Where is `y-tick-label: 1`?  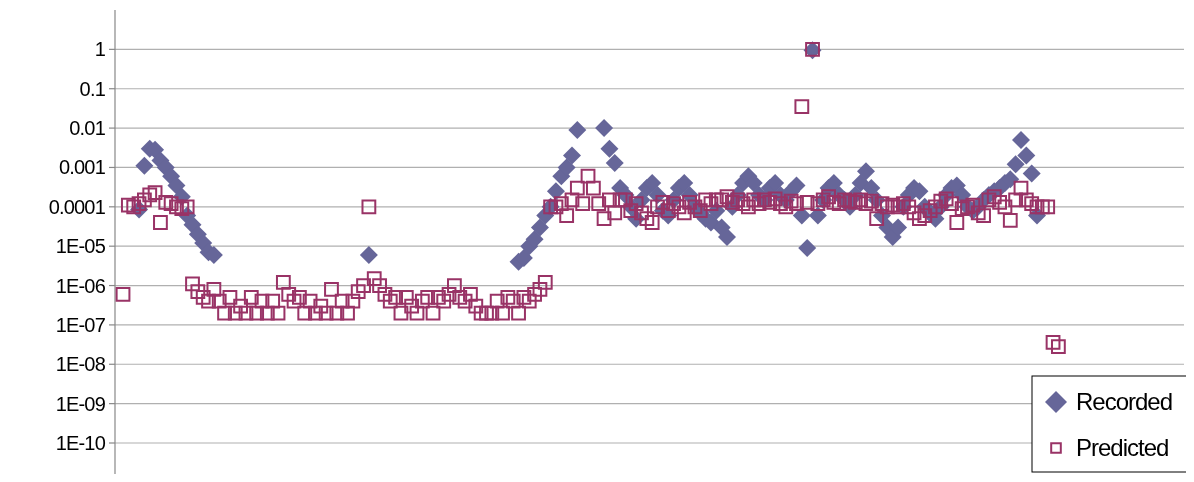
y-tick-label: 1 is located at coordinates (100, 49).